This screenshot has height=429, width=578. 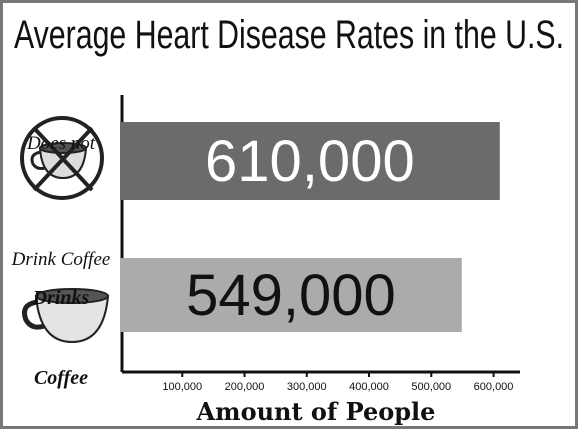 What do you see at coordinates (307, 387) in the screenshot?
I see `x-tick-label: 300,000` at bounding box center [307, 387].